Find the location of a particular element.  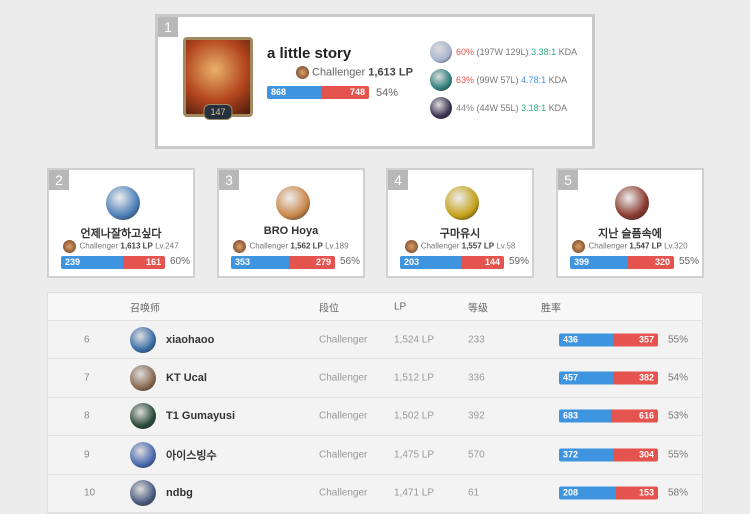

rank: 7 is located at coordinates (87, 378).